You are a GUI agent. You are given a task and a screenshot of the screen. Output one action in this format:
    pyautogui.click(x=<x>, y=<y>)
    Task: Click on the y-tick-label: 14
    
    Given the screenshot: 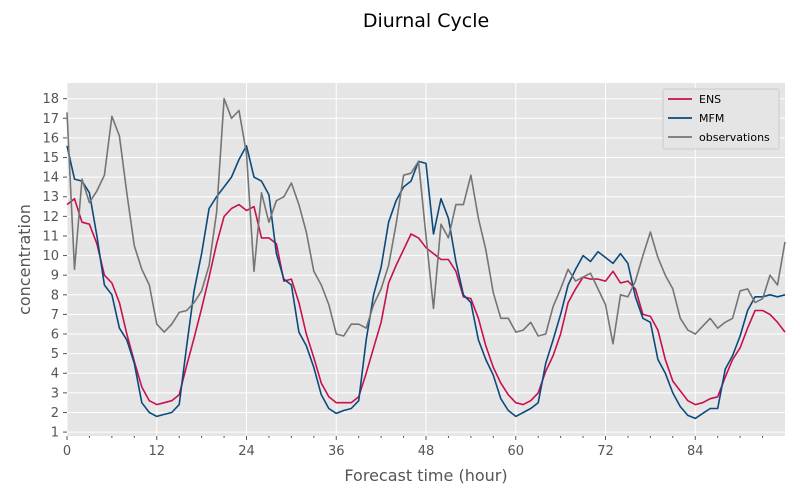 What is the action you would take?
    pyautogui.click(x=50, y=178)
    